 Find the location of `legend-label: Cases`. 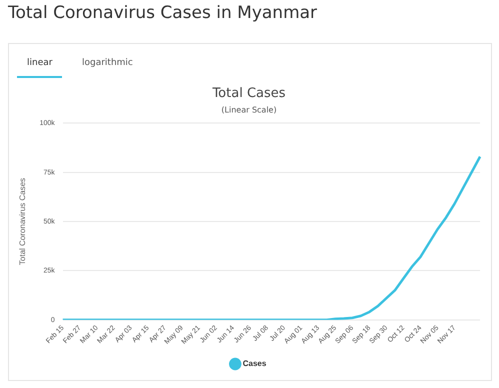

legend-label: Cases is located at coordinates (254, 363).